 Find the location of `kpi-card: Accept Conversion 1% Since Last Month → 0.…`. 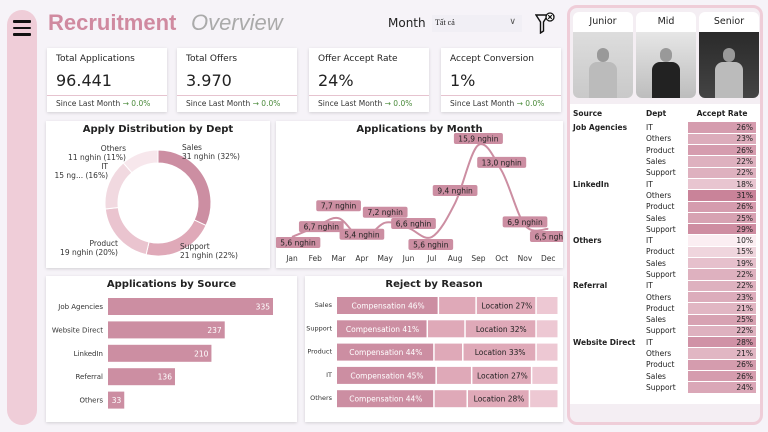

kpi-card: Accept Conversion 1% Since Last Month → 0.… is located at coordinates (501, 80).